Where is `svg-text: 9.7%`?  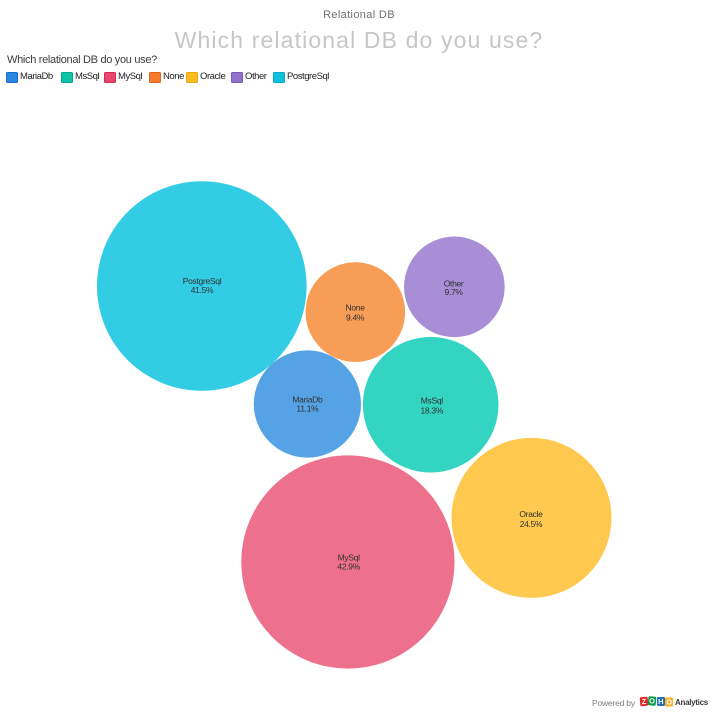 svg-text: 9.7% is located at coordinates (454, 292).